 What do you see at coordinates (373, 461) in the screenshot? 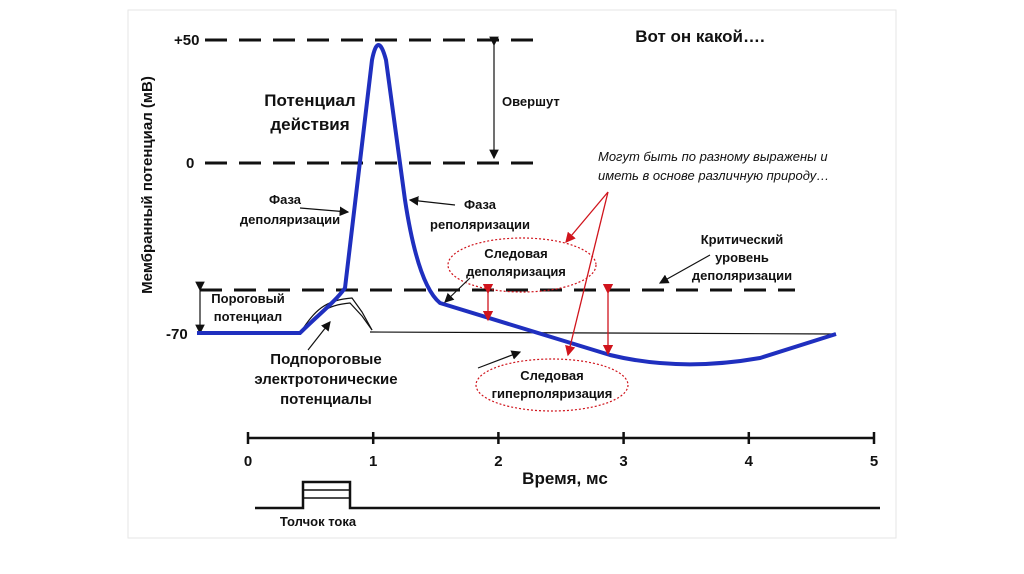
I see `x-tick-label: 1` at bounding box center [373, 461].